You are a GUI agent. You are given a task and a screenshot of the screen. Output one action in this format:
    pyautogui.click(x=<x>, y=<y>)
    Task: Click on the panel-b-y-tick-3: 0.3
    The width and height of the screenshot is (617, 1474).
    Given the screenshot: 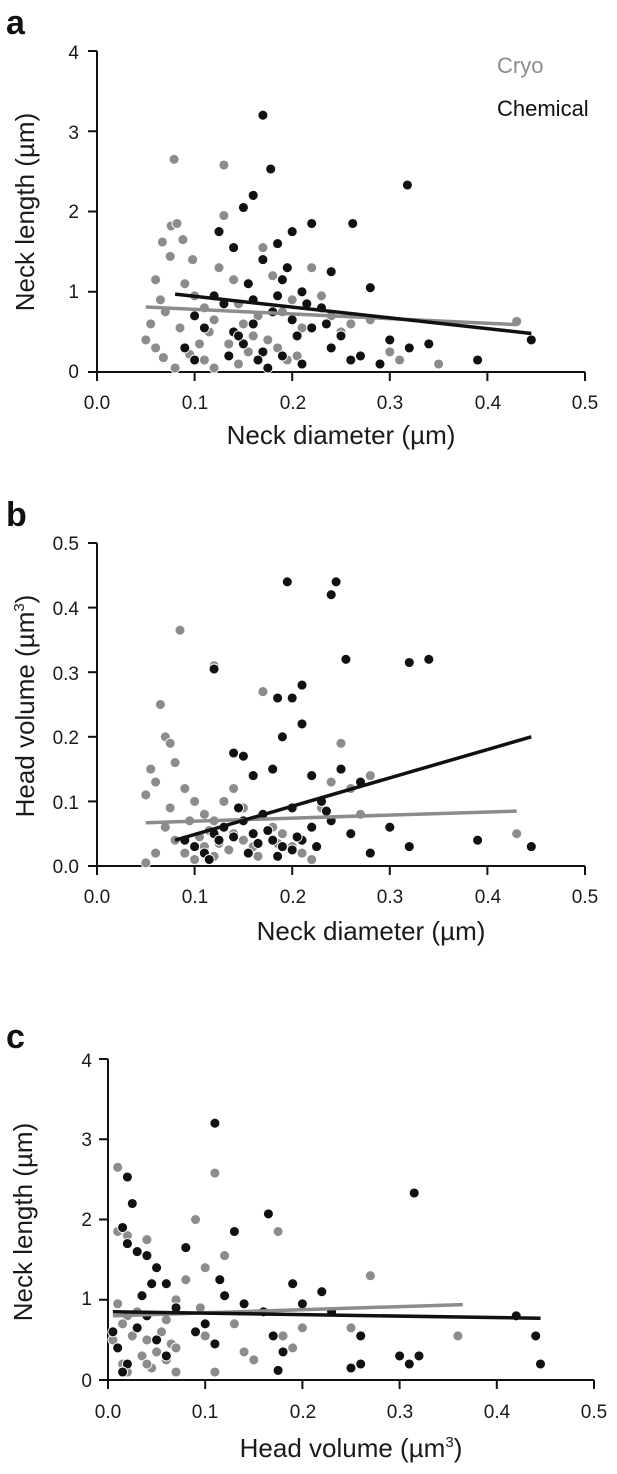 What is the action you would take?
    pyautogui.click(x=66, y=674)
    